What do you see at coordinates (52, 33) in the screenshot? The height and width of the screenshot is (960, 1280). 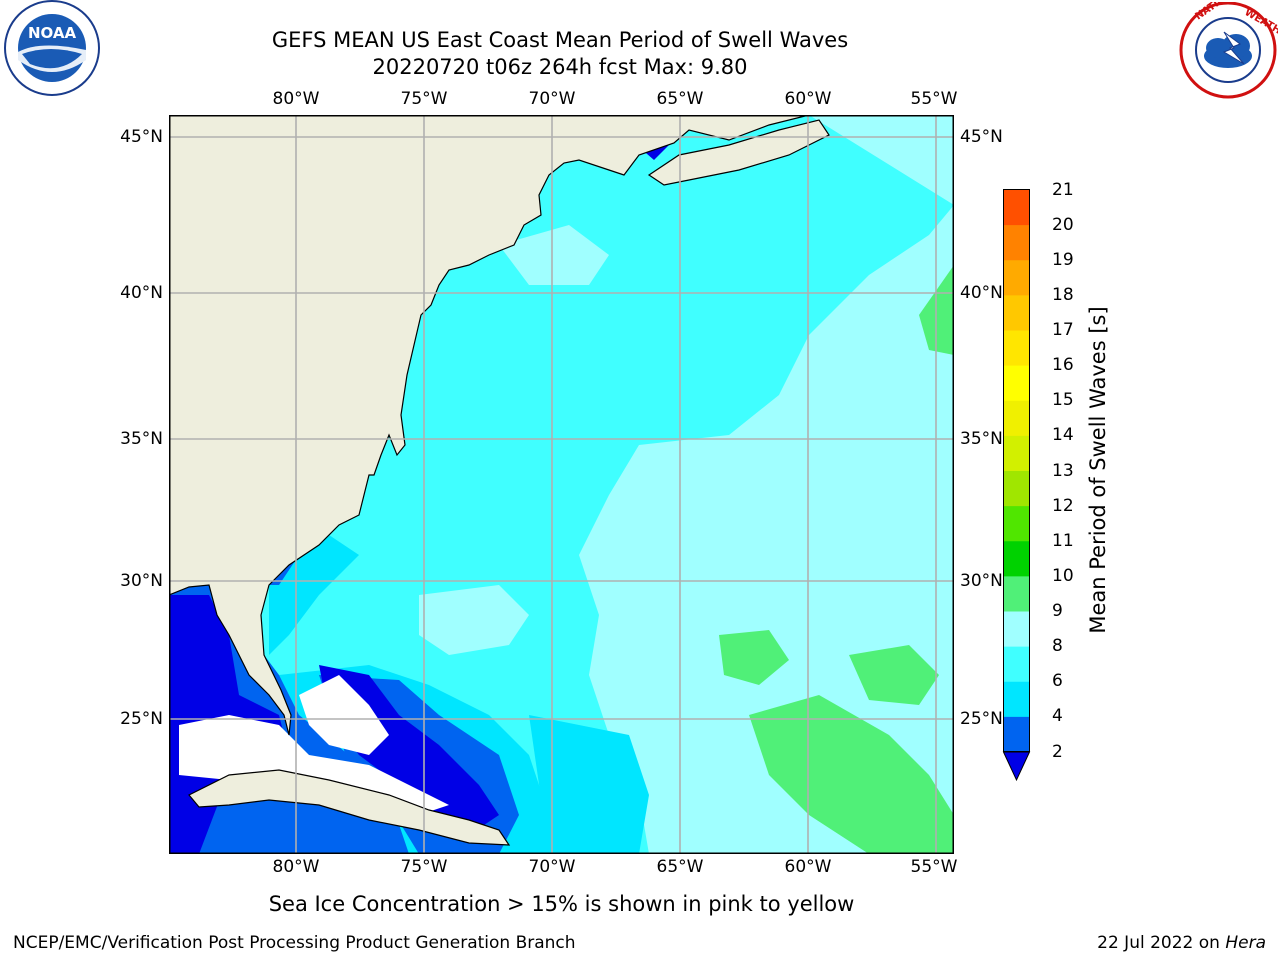 I see `noaa-logo-text: NOAA` at bounding box center [52, 33].